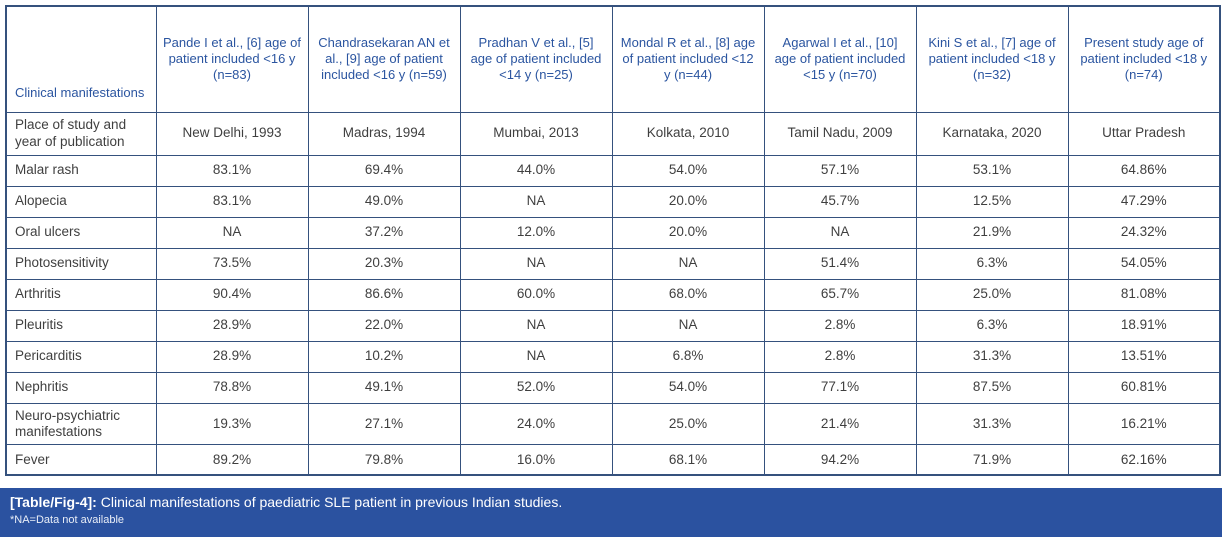 This screenshot has width=1226, height=544. Describe the element at coordinates (384, 325) in the screenshot. I see `value-cell: 22.0%` at that location.